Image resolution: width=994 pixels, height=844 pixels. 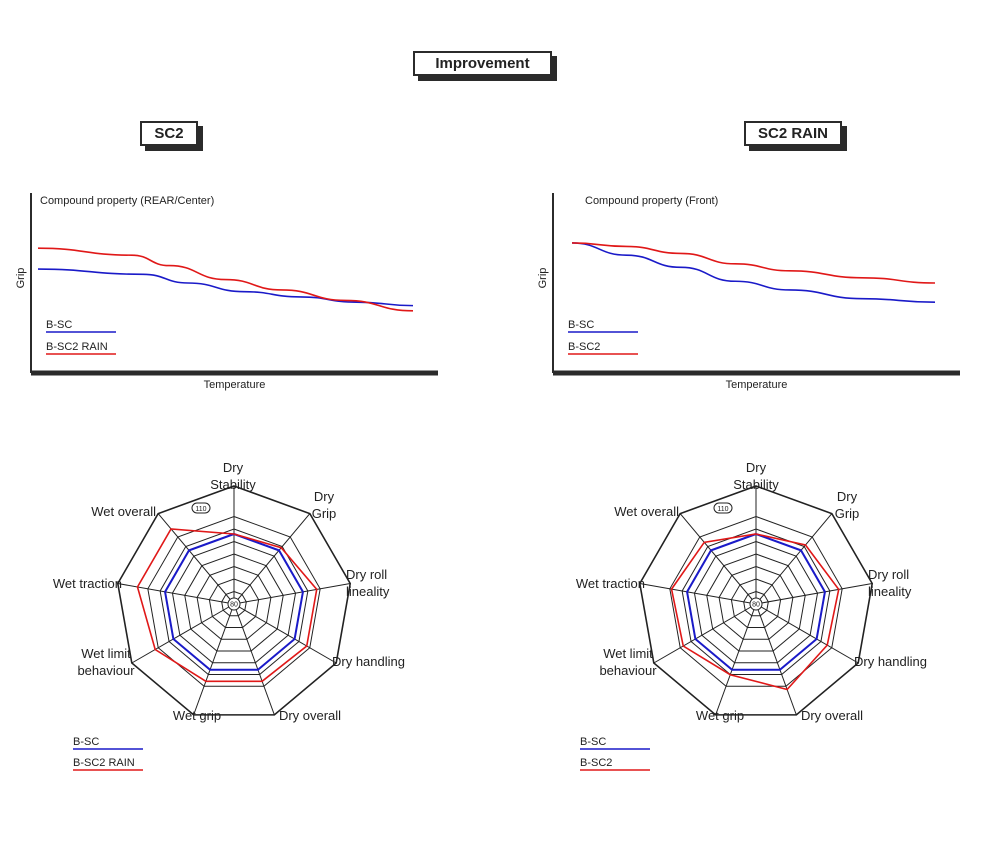 What do you see at coordinates (651, 201) in the screenshot?
I see `chart-title: Compound property (Front)` at bounding box center [651, 201].